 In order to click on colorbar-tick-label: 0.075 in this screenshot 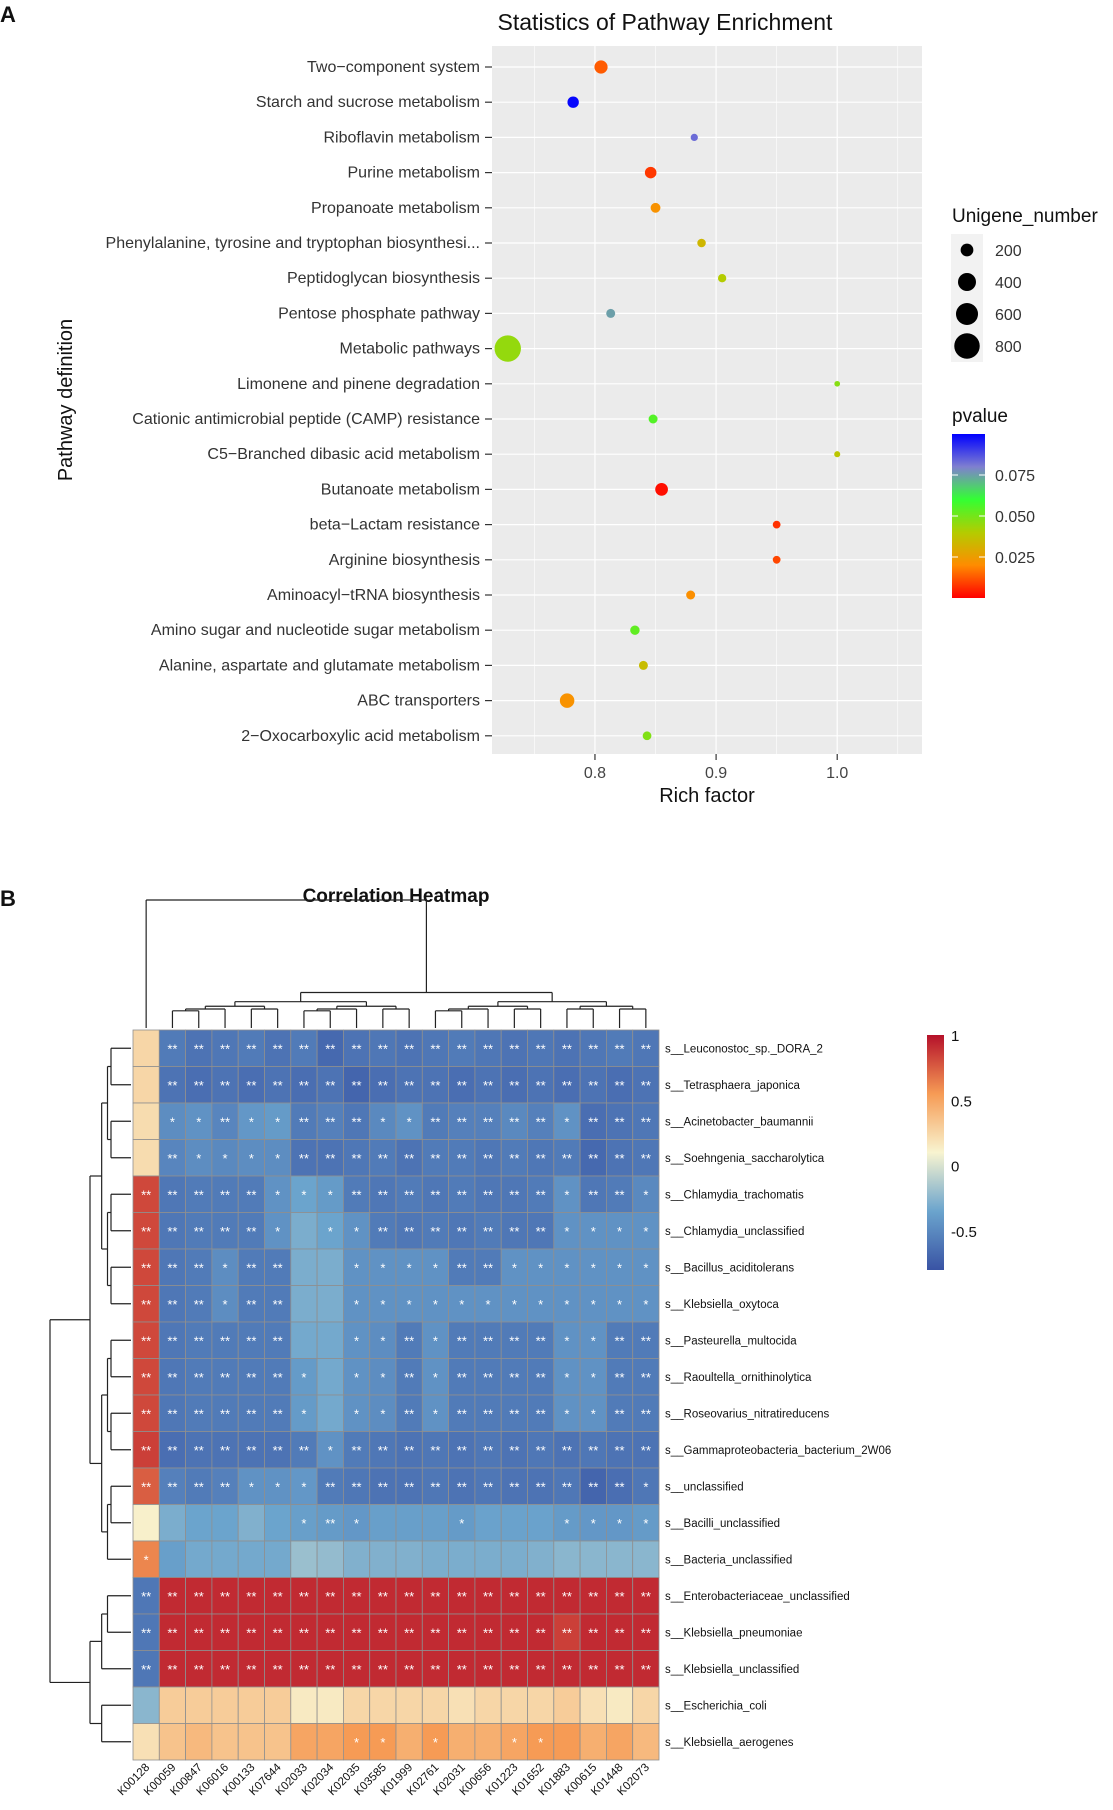, I will do `click(1015, 476)`.